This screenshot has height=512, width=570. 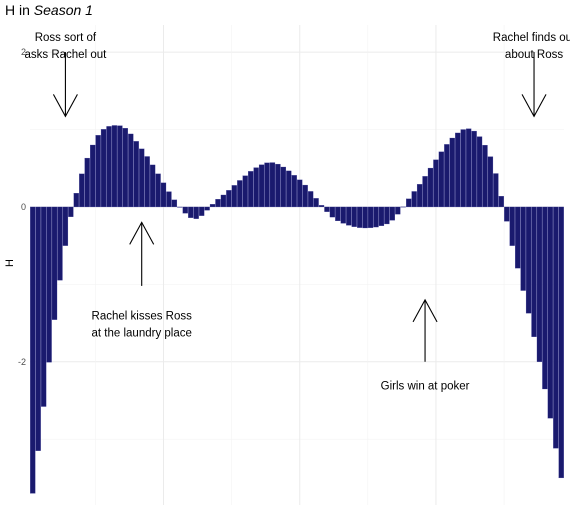 What do you see at coordinates (10, 263) in the screenshot?
I see `y-axis-label: H` at bounding box center [10, 263].